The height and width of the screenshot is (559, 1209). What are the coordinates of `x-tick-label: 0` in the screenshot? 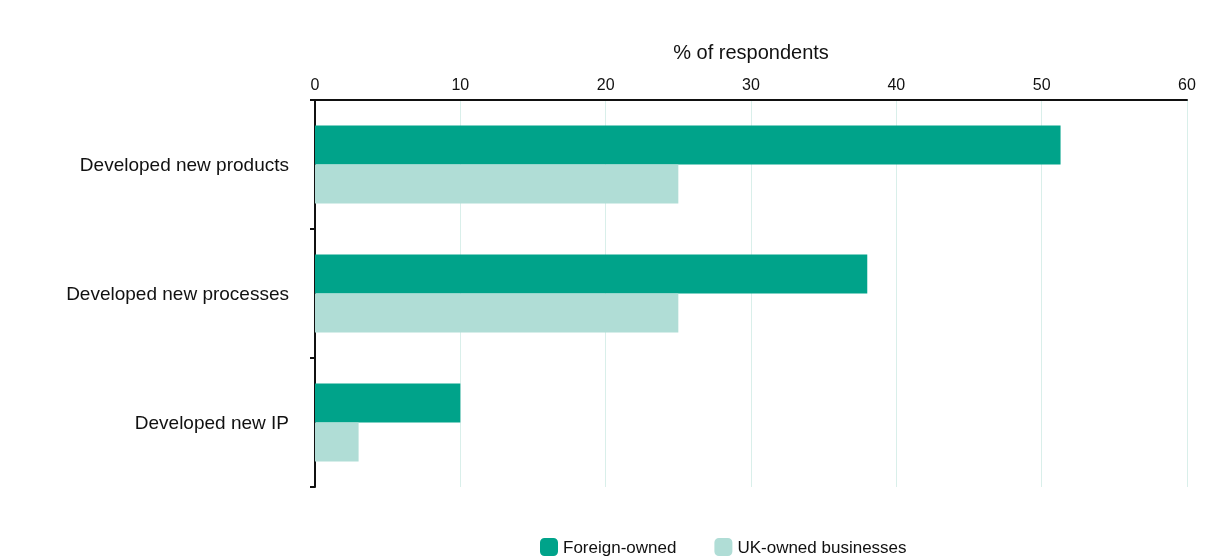 It's located at (315, 84).